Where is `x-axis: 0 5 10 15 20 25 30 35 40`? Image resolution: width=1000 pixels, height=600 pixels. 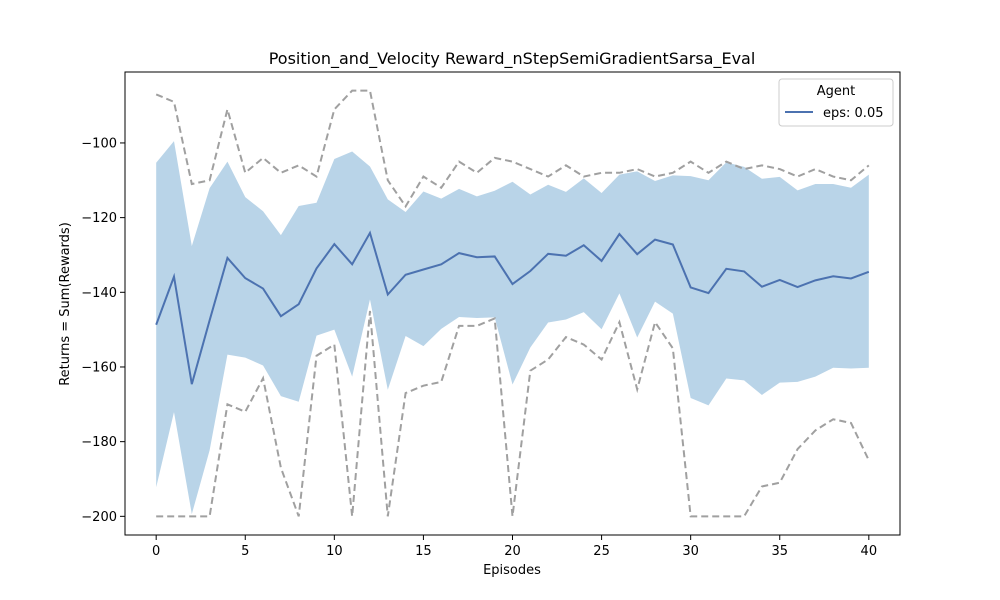 x-axis: 0 5 10 15 20 25 30 35 40 is located at coordinates (514, 547).